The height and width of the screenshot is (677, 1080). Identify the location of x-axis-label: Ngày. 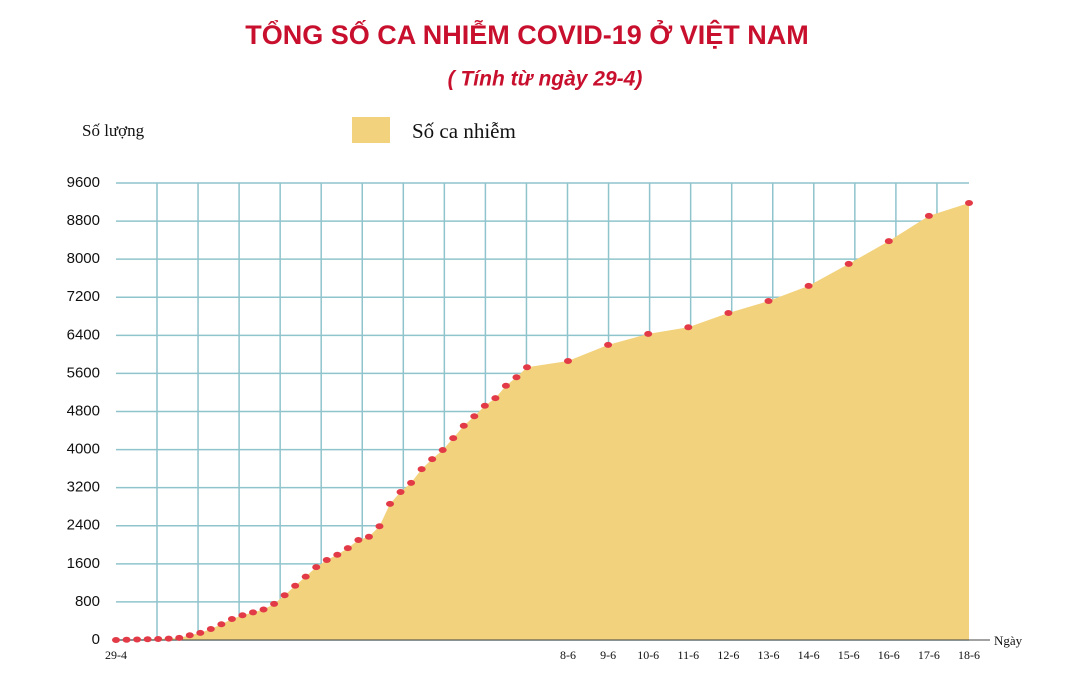
(1008, 640).